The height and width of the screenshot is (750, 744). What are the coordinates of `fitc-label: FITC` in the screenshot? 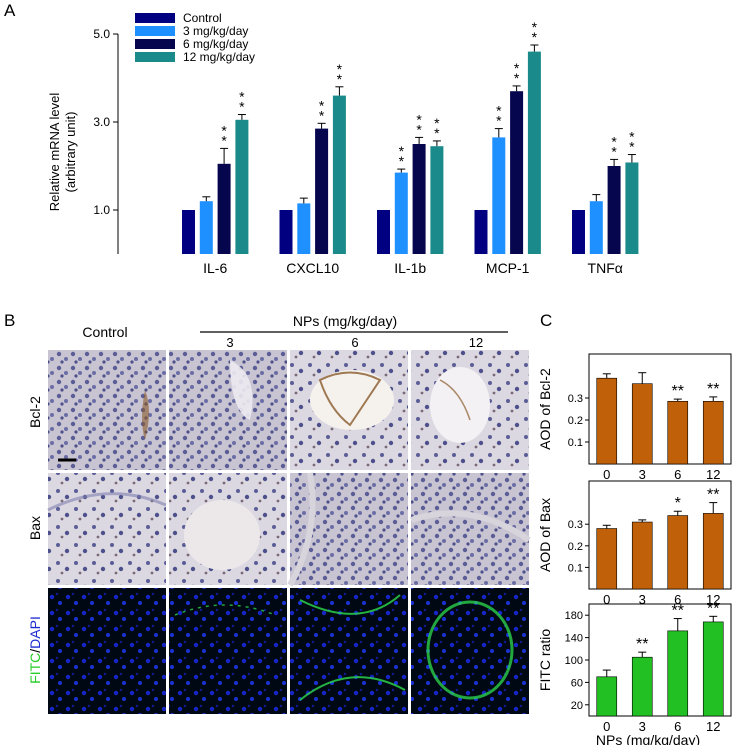 It's located at (35, 668).